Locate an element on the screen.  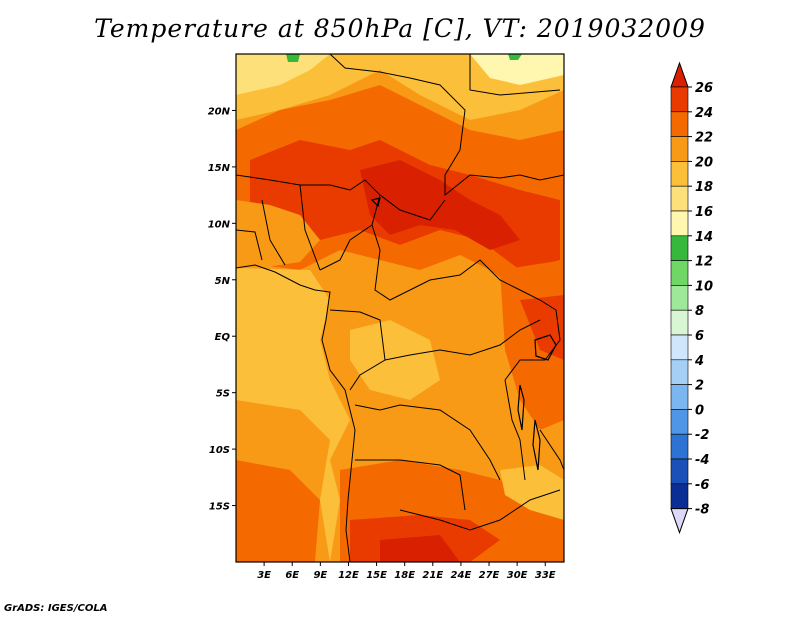
colorbar-label: 16 is located at coordinates (704, 212).